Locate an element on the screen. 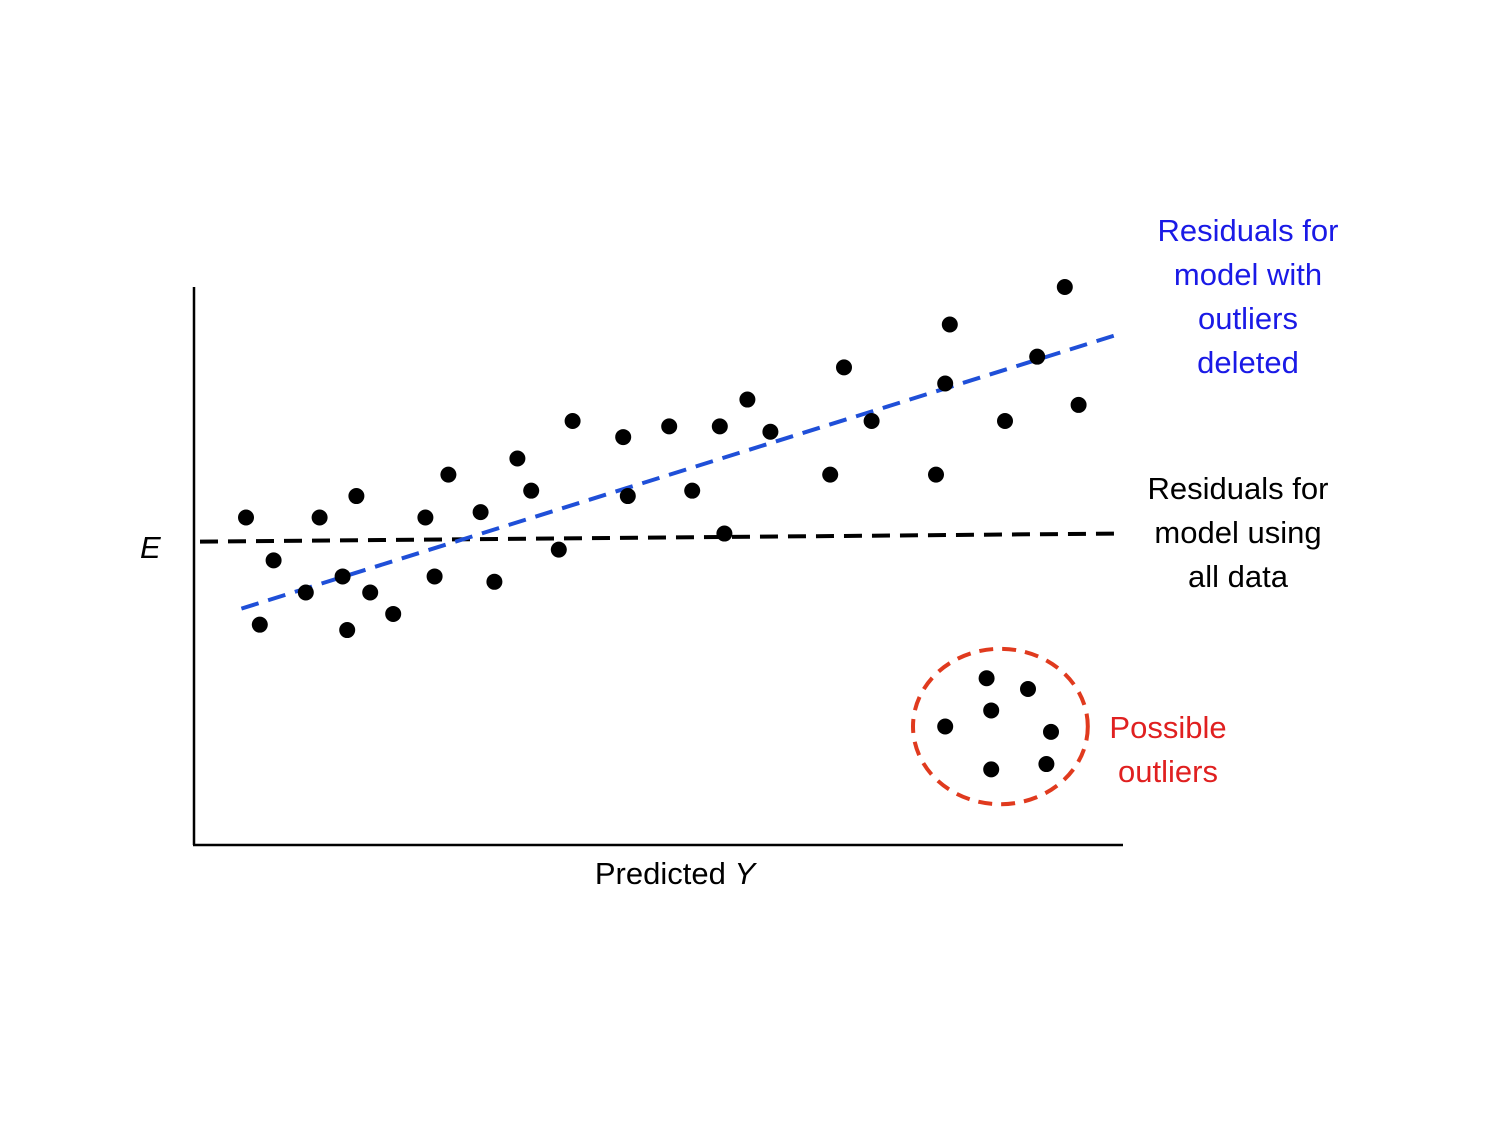 The height and width of the screenshot is (1125, 1500). x-axis-label-text: Predicted is located at coordinates (660, 873).